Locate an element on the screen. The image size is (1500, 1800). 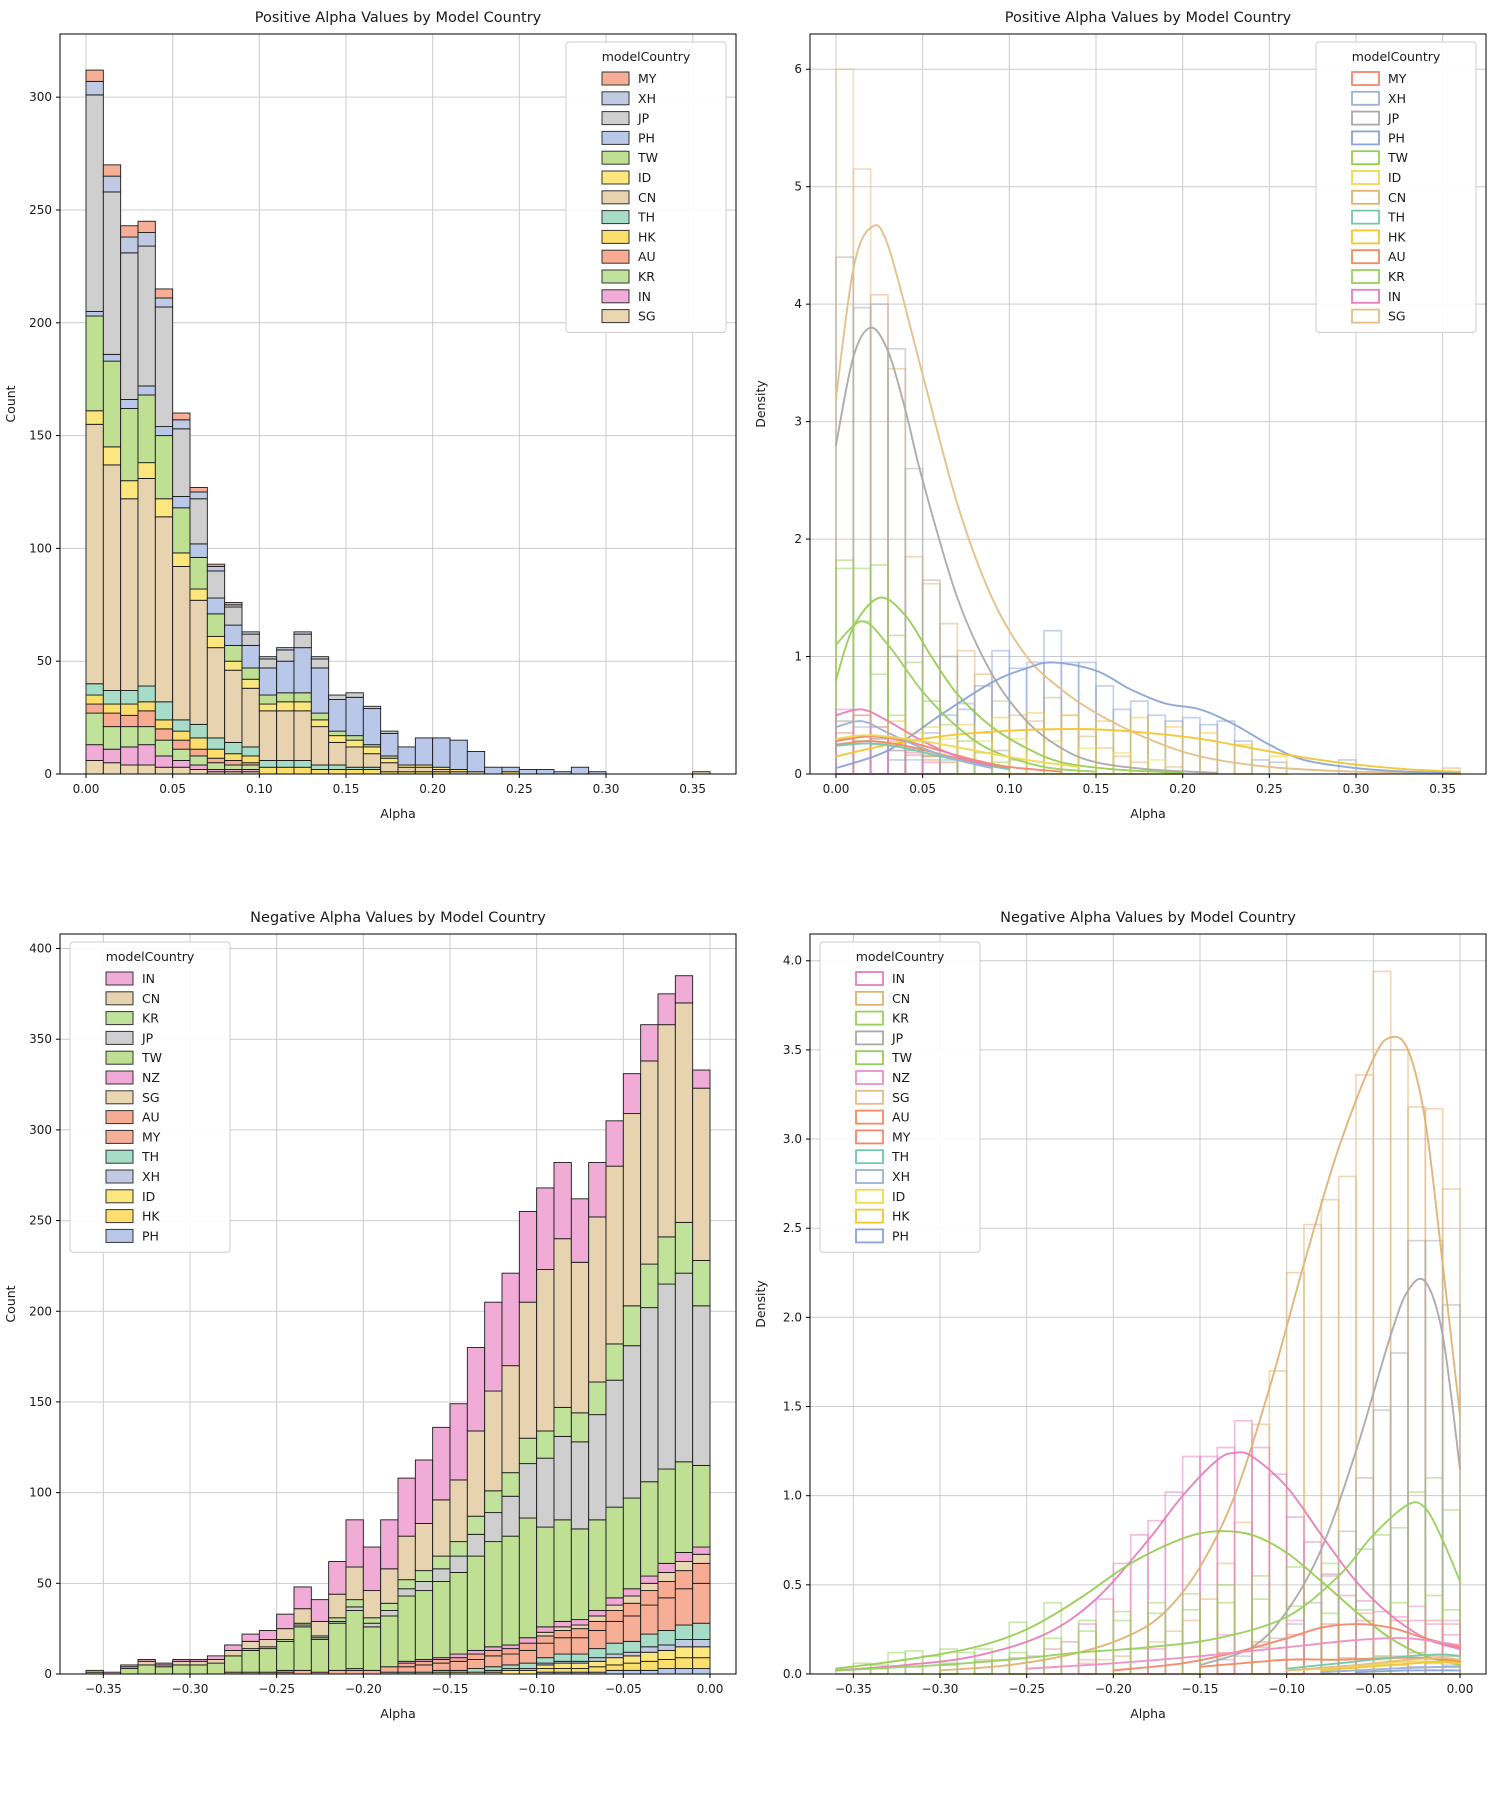
svg-text: −0.30 is located at coordinates (940, 1689).